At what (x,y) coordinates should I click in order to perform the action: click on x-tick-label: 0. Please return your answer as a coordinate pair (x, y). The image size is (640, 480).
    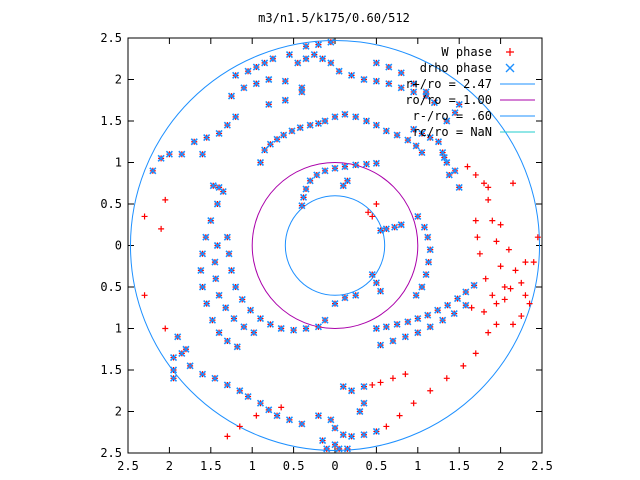
    Looking at the image, I should click on (334, 466).